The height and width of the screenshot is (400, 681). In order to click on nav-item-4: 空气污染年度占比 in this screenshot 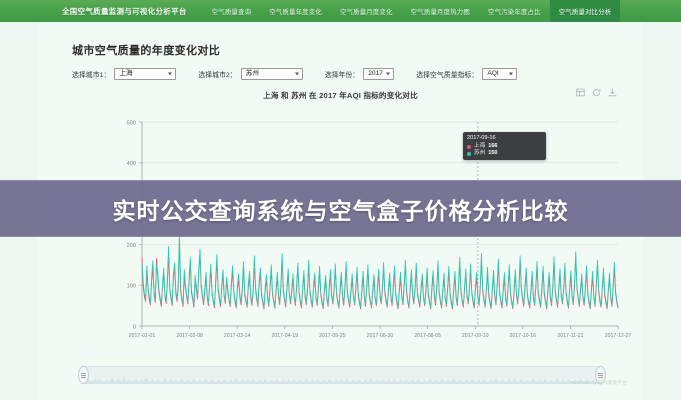, I will do `click(514, 11)`.